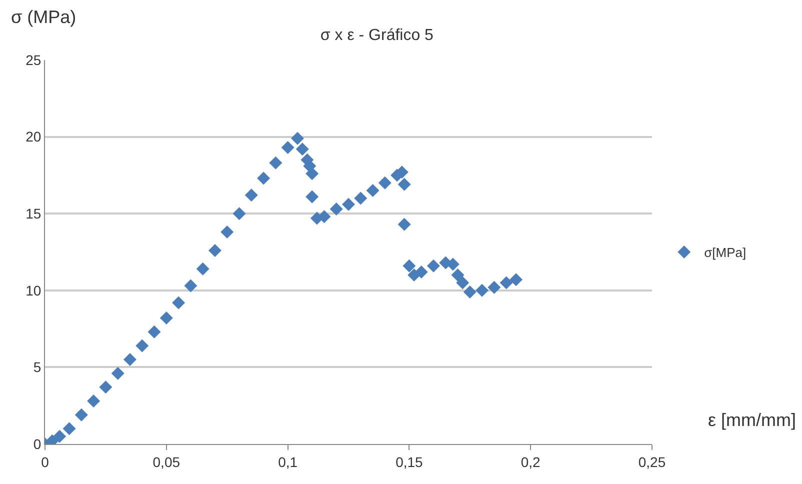  What do you see at coordinates (37, 367) in the screenshot?
I see `y-tick-label: 5` at bounding box center [37, 367].